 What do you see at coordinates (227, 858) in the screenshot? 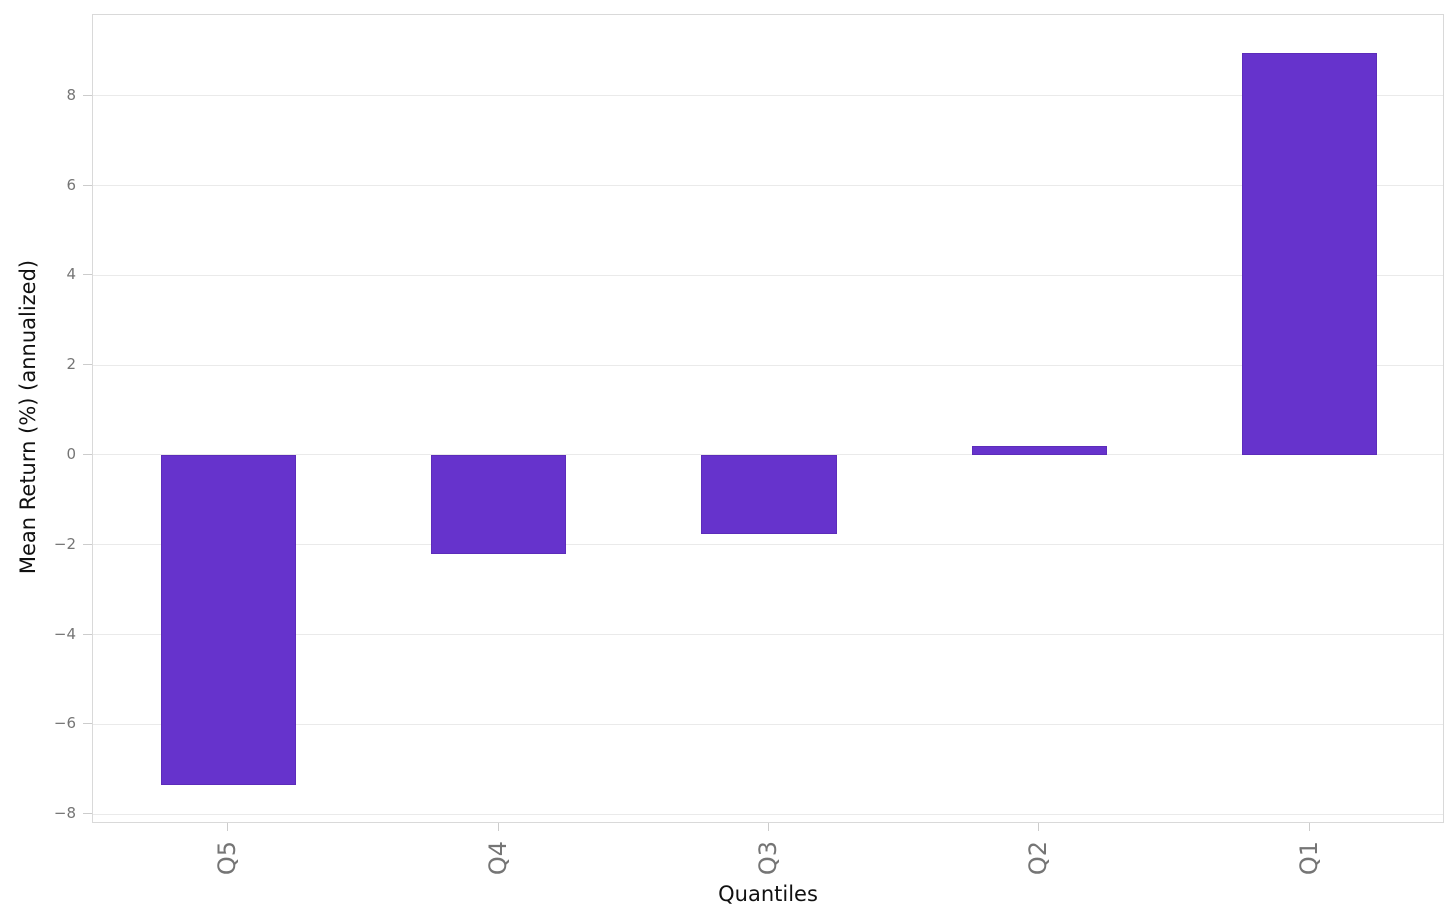
I see `x-tick-label-q5: Q5` at bounding box center [227, 858].